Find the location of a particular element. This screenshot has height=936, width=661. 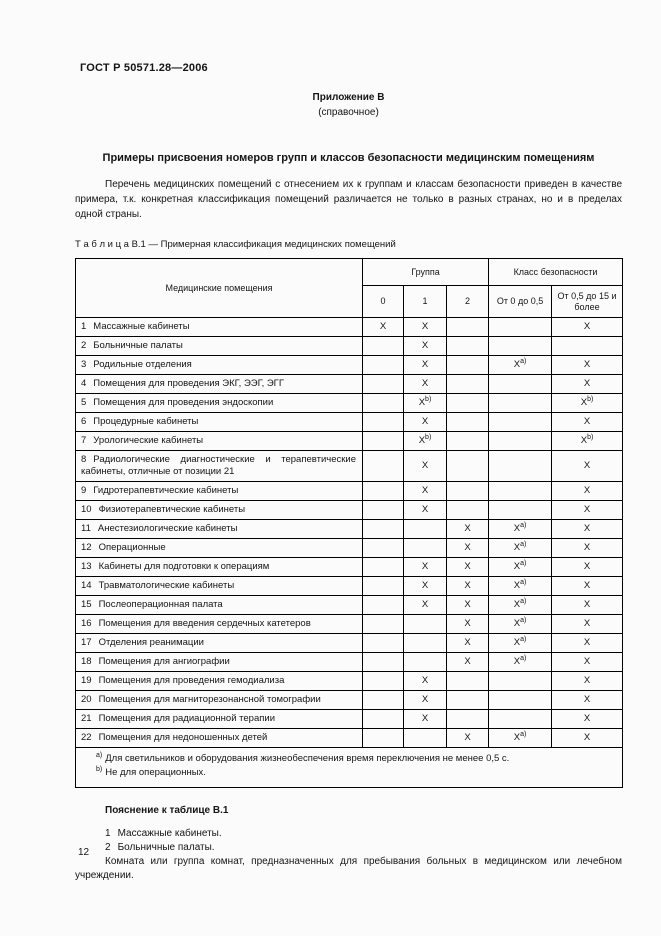

footnote-b-marker: b) is located at coordinates (99, 769).